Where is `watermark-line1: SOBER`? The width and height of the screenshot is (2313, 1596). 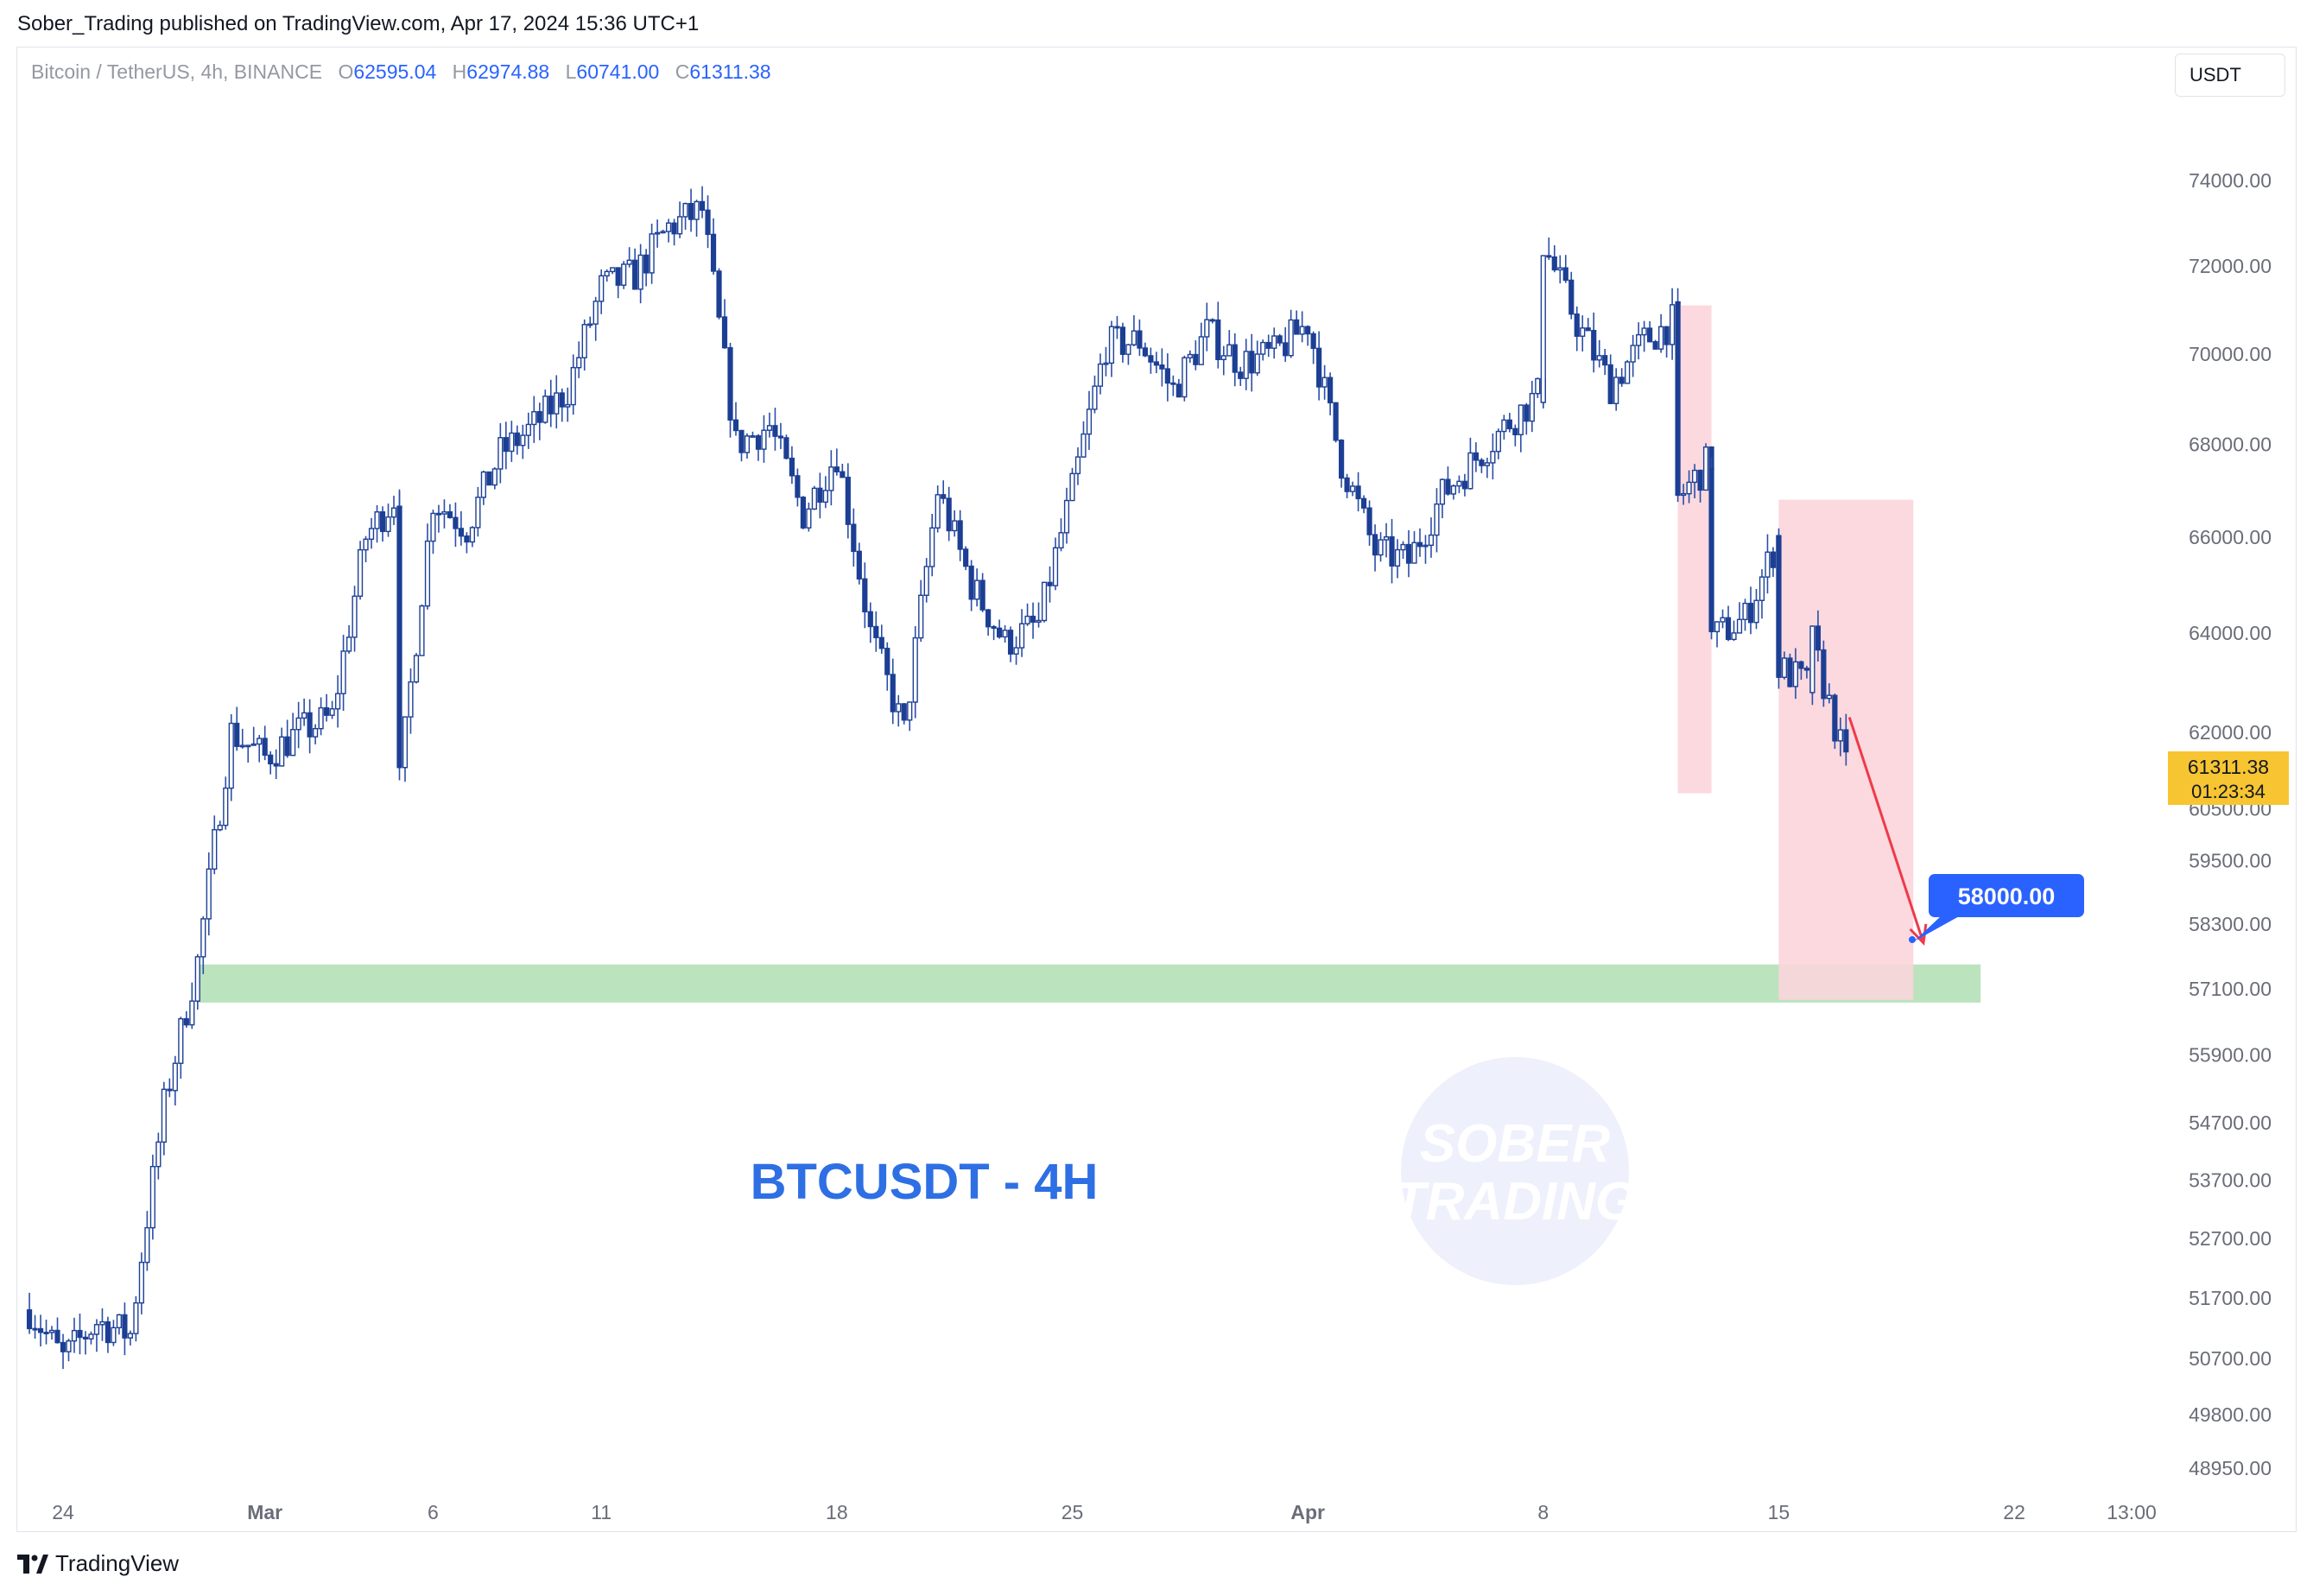 watermark-line1: SOBER is located at coordinates (1516, 1144).